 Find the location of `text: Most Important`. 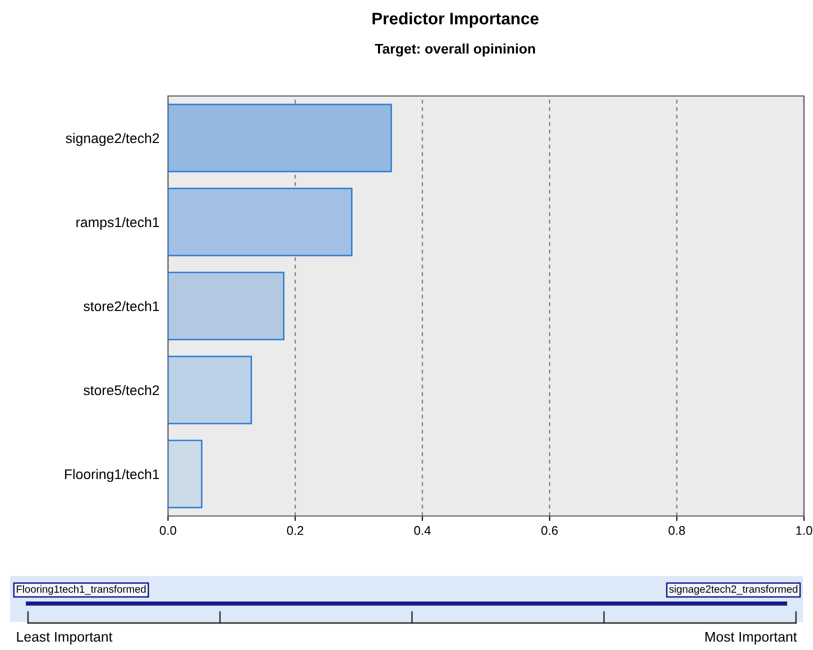

text: Most Important is located at coordinates (751, 638).